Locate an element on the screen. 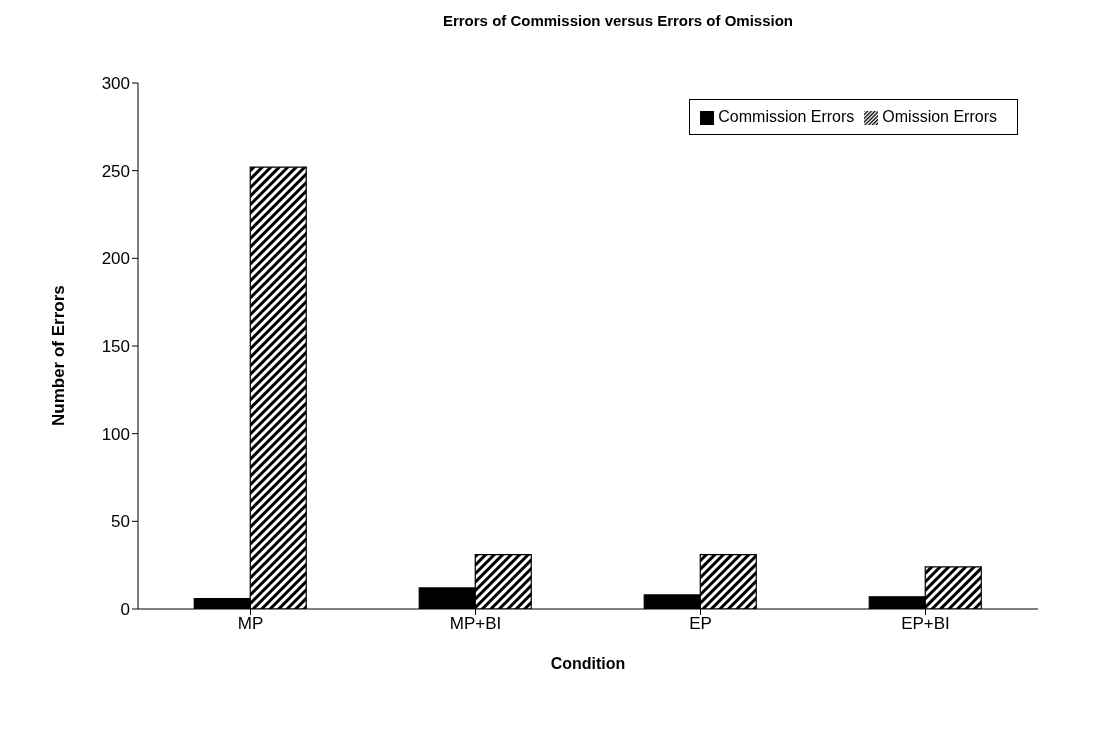 This screenshot has height=737, width=1120. legend-label: Commission Errors is located at coordinates (786, 116).